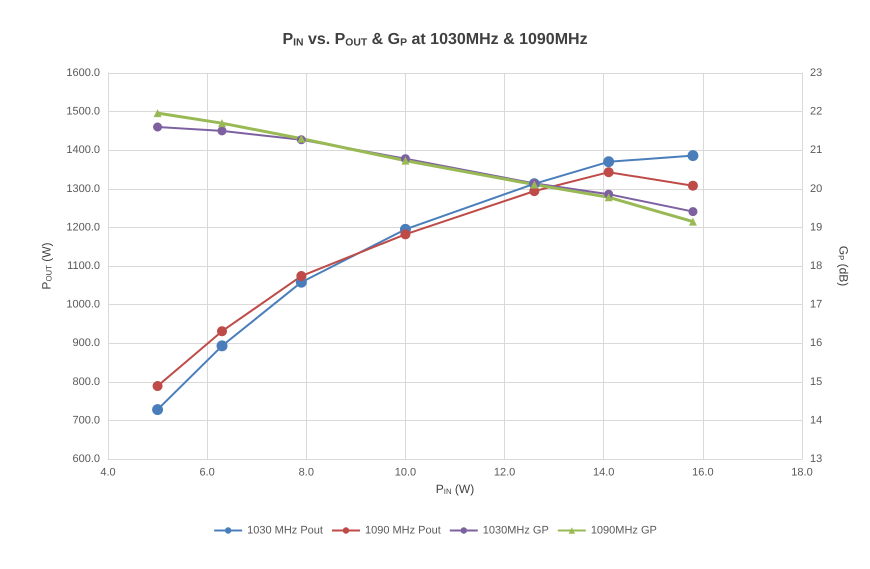 The image size is (870, 569). I want to click on legend-label: 1090 MHz Pout, so click(402, 530).